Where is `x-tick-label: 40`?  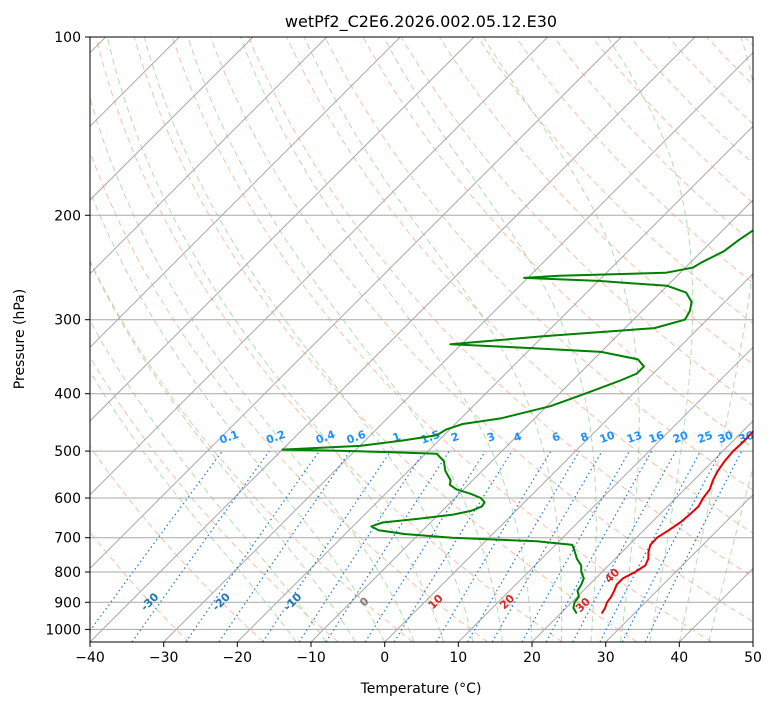
x-tick-label: 40 is located at coordinates (679, 658).